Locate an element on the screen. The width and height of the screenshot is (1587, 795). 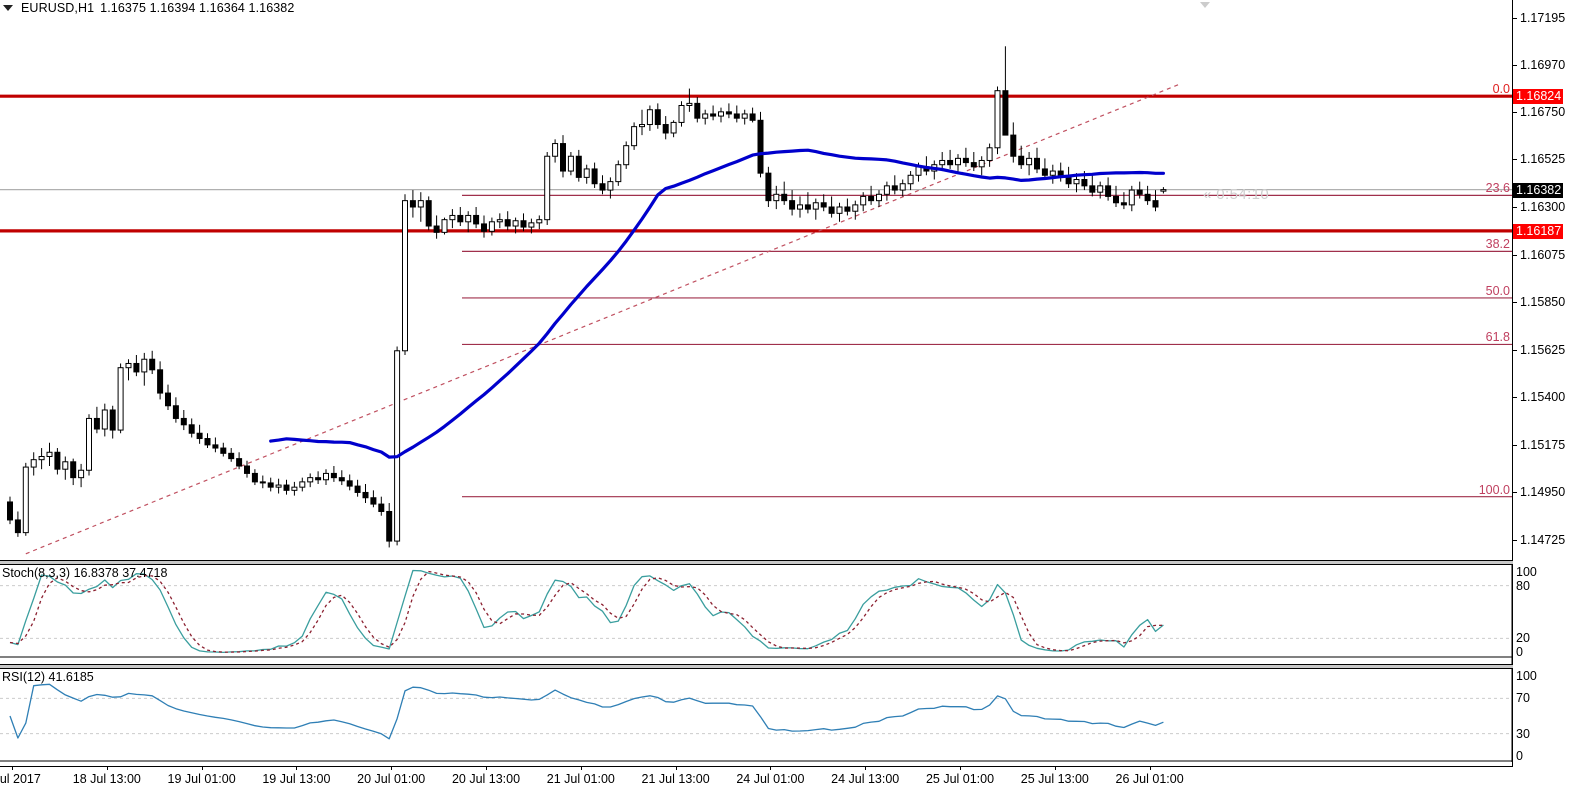
time-axis-label: 19 Jul 01:00 is located at coordinates (201, 779).